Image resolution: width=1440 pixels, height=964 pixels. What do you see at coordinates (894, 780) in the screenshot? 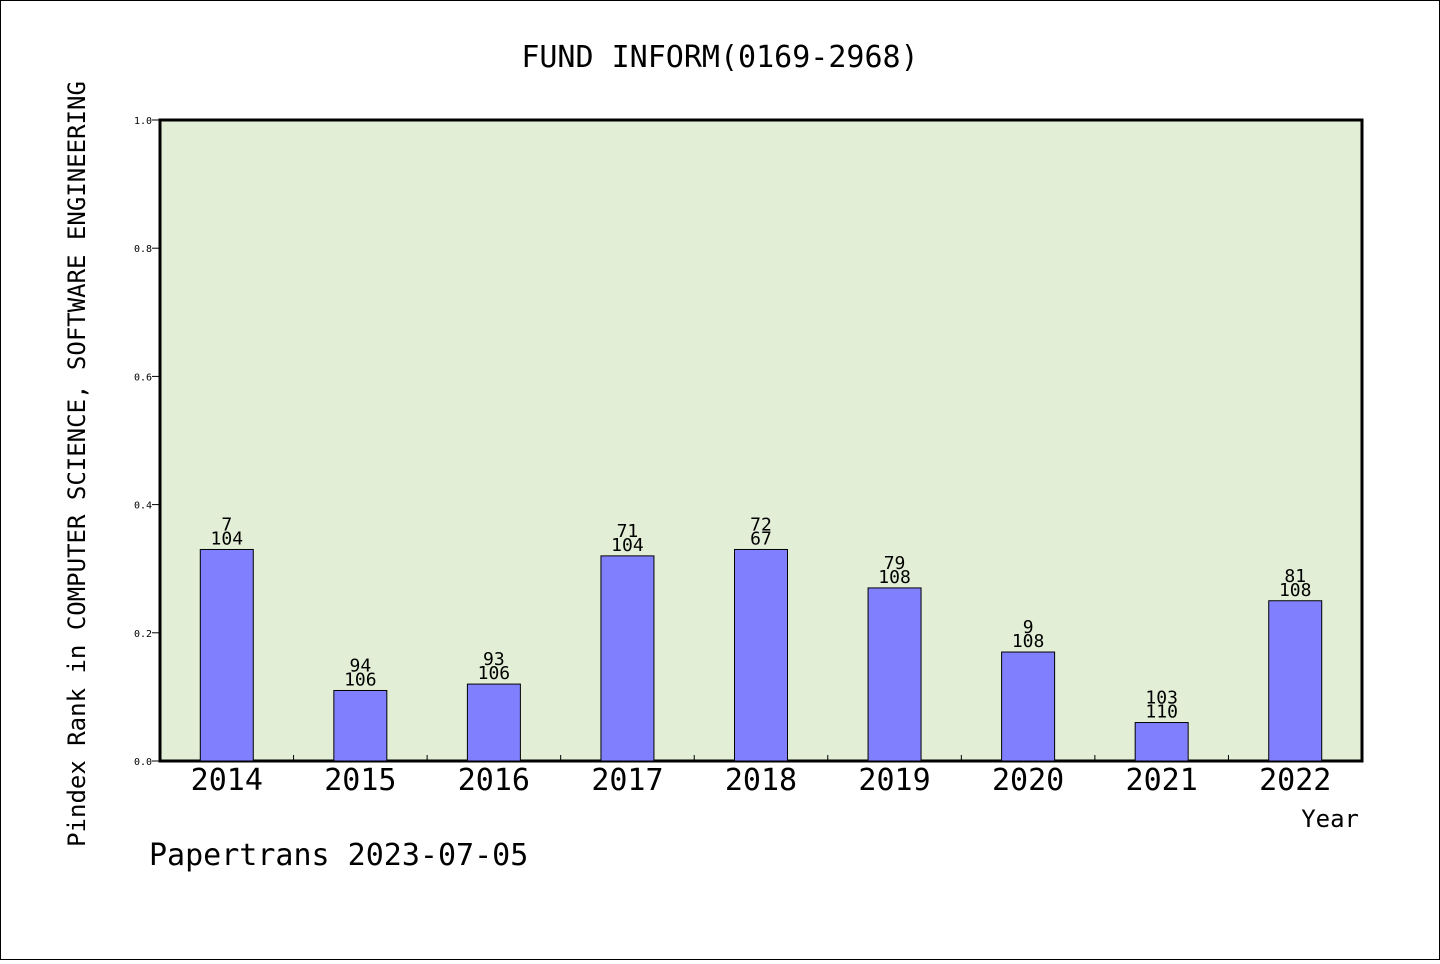
I see `x-tick-label: 2019` at bounding box center [894, 780].